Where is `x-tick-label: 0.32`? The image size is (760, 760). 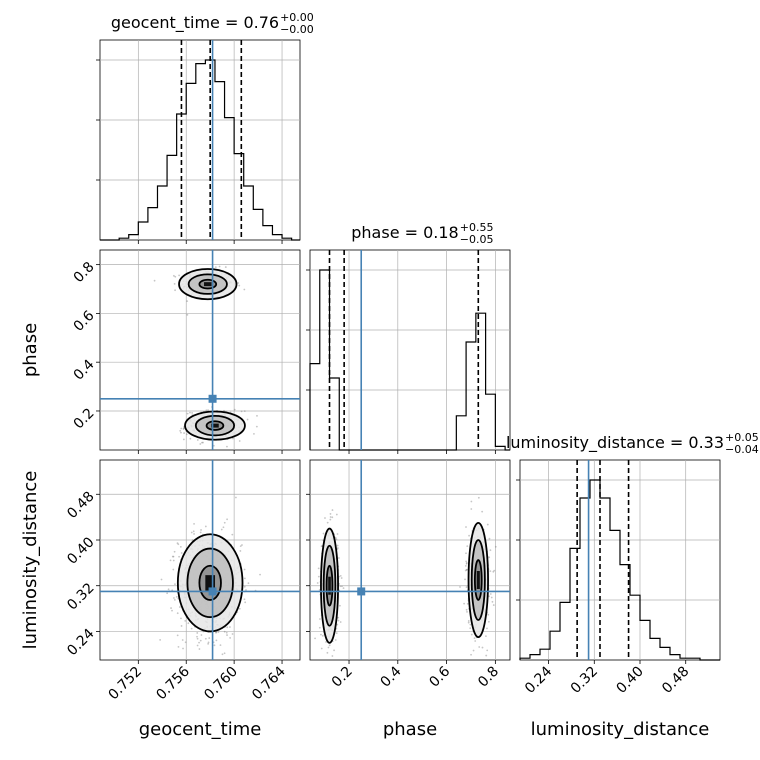 x-tick-label: 0.32 is located at coordinates (584, 680).